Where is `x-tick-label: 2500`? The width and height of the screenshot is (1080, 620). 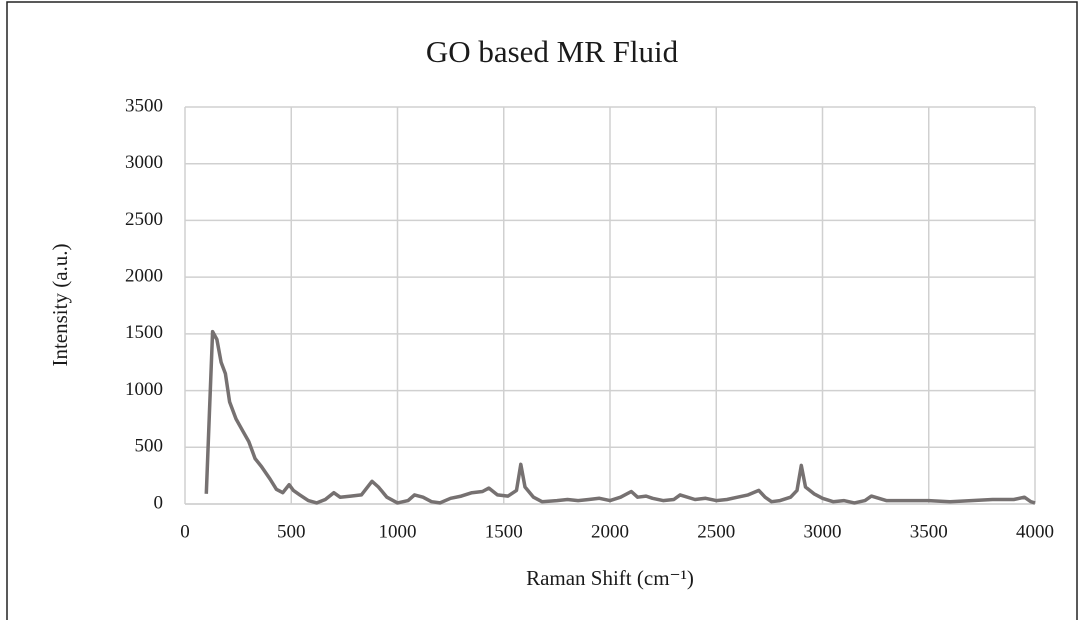
x-tick-label: 2500 is located at coordinates (716, 531).